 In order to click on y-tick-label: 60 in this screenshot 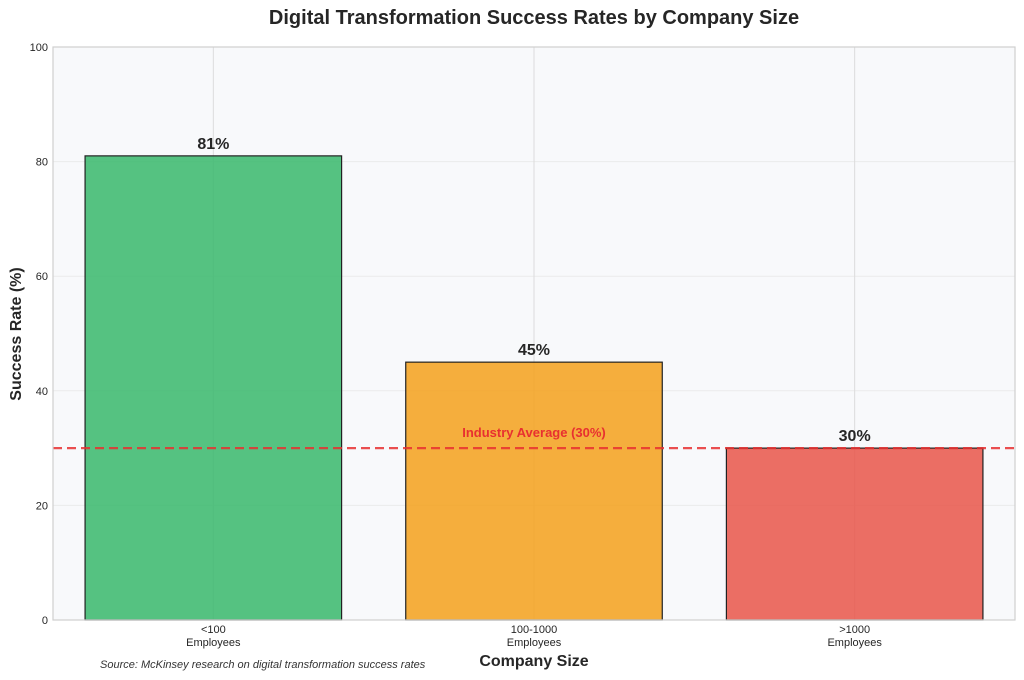, I will do `click(42, 277)`.